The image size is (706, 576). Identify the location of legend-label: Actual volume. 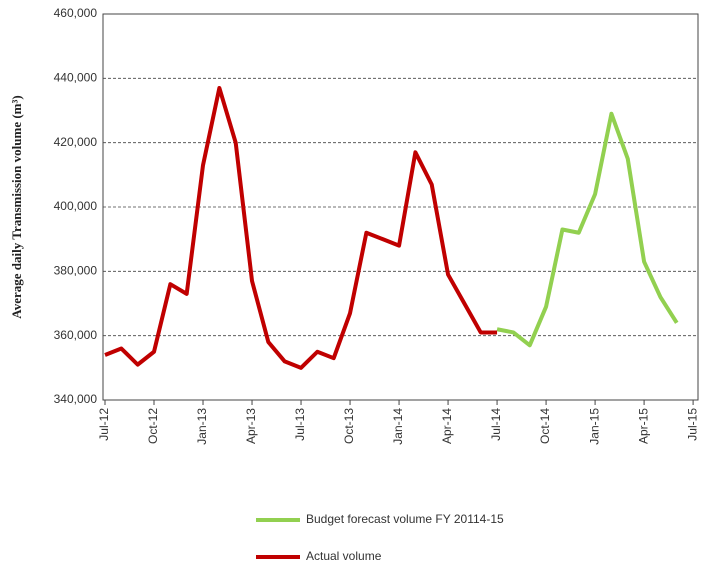
(344, 556).